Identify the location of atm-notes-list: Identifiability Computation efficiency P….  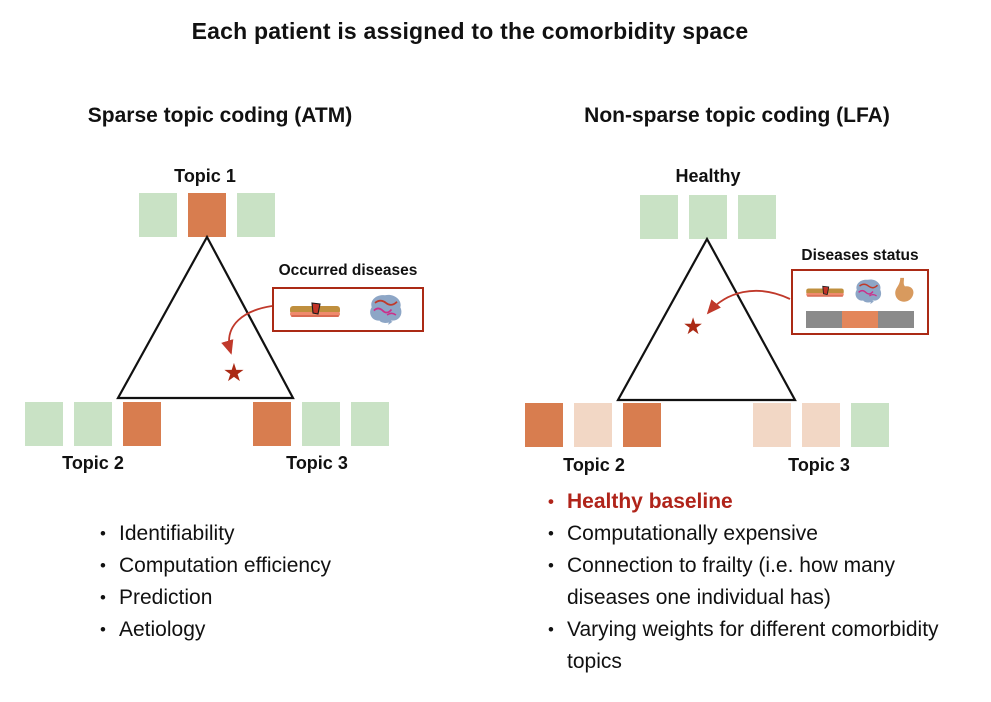
(268, 582).